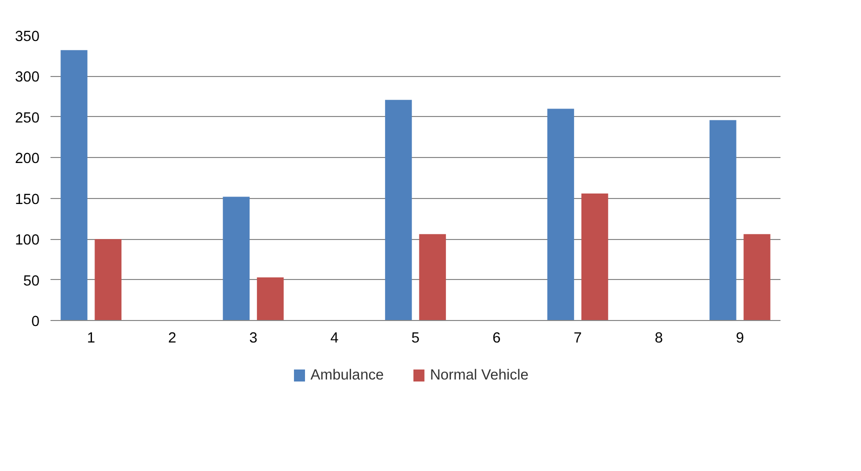  Describe the element at coordinates (334, 338) in the screenshot. I see `x-tick-label: 4` at that location.